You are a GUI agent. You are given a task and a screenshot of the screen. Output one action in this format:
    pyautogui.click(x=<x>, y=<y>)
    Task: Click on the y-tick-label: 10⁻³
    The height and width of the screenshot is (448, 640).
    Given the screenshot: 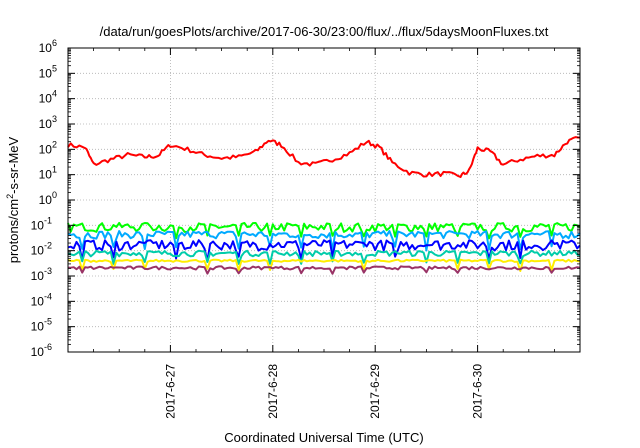 What is the action you would take?
    pyautogui.click(x=41, y=274)
    